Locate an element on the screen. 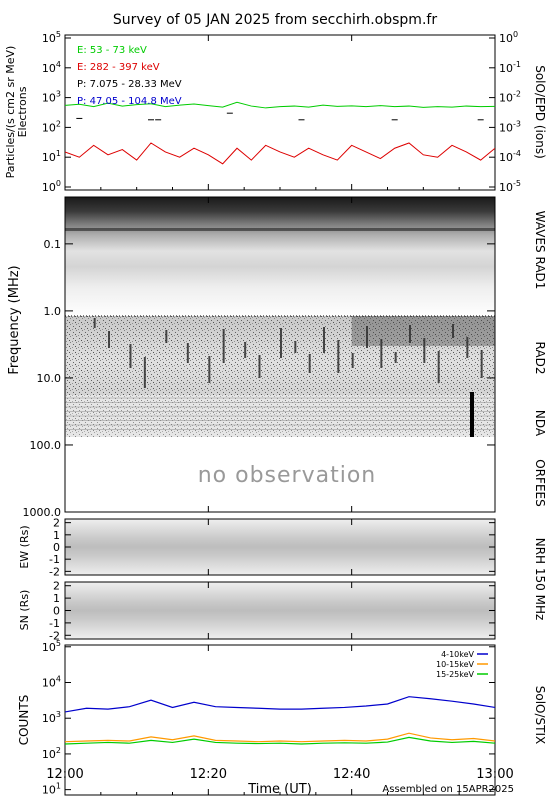  epd-legend-entry: P: 7.075 - 28.33 MeV is located at coordinates (129, 84).